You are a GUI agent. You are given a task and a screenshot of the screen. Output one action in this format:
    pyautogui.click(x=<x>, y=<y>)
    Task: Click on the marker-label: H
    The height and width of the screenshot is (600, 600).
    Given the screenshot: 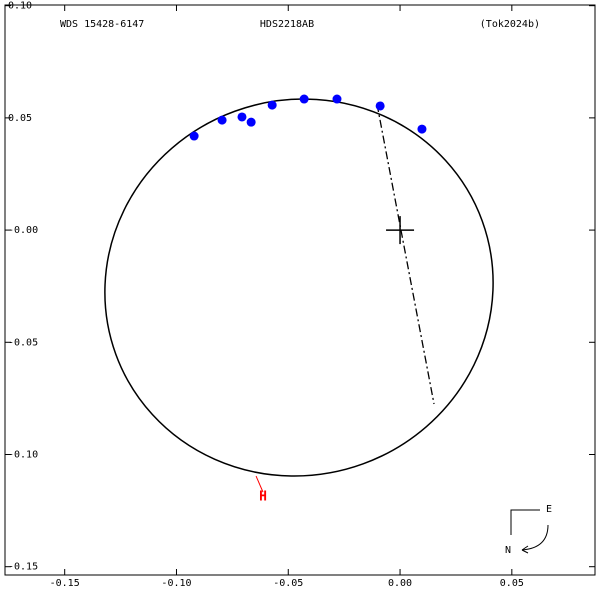 What is the action you would take?
    pyautogui.click(x=263, y=497)
    